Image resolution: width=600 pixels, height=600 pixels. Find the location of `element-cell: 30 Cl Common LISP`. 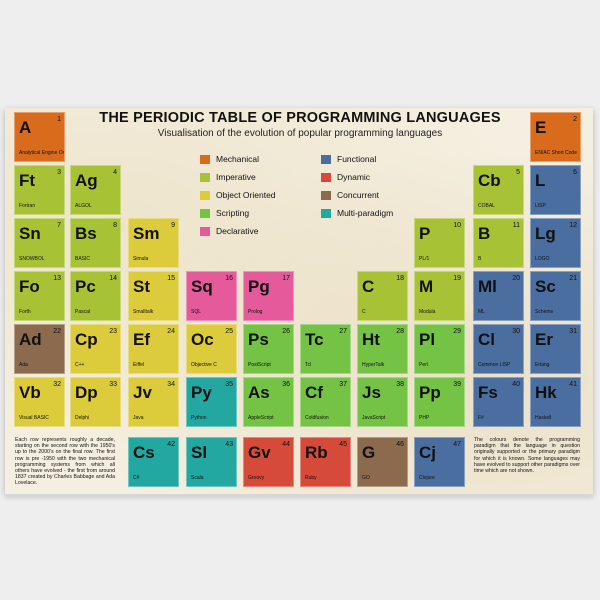

element-cell: 30 Cl Common LISP is located at coordinates (498, 349).